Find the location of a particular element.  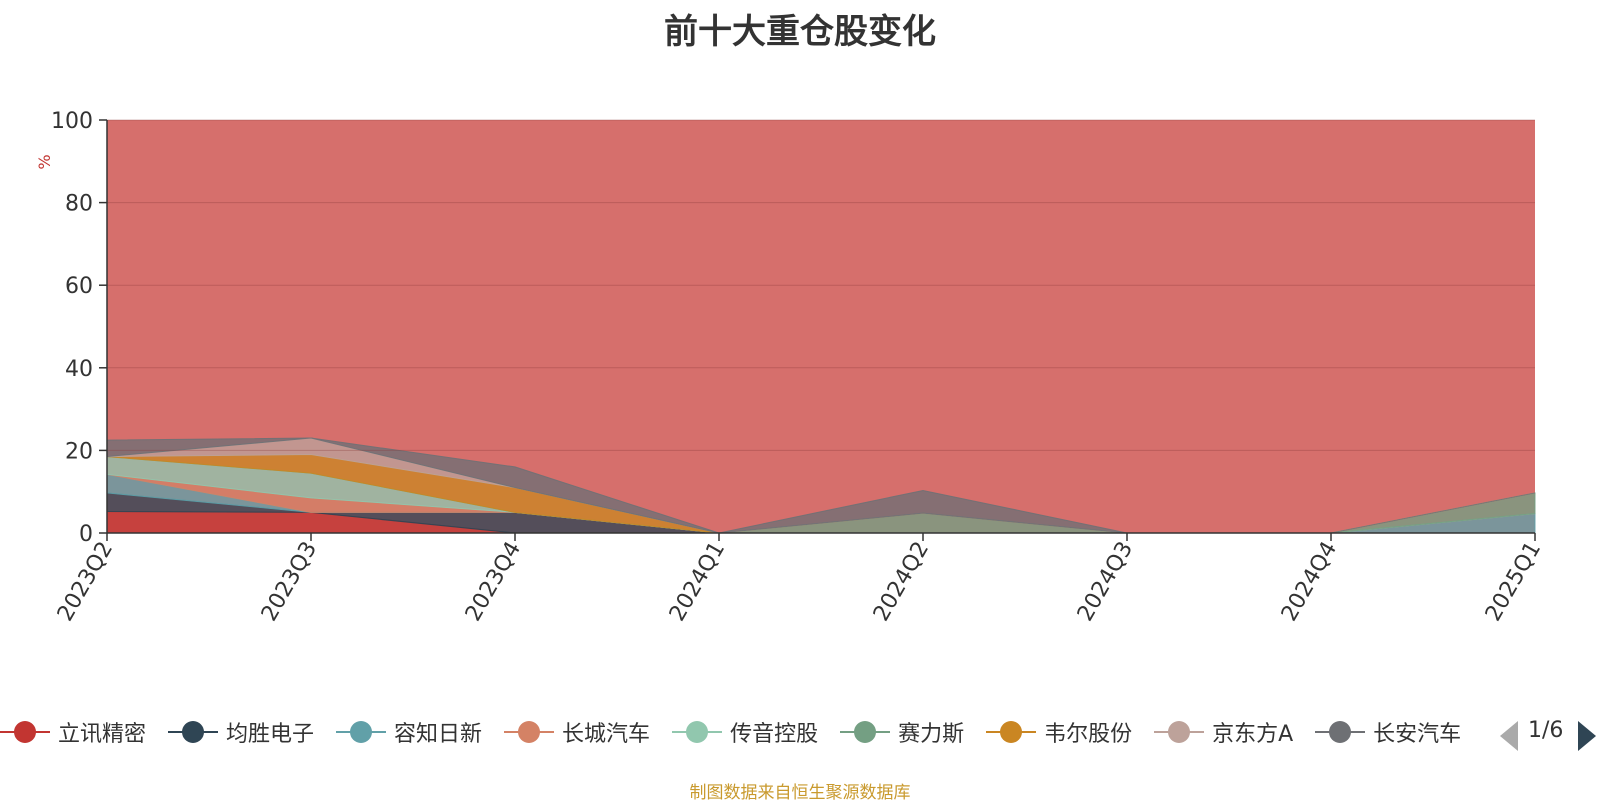

legend-item: 韦尔股份 is located at coordinates (1059, 732).